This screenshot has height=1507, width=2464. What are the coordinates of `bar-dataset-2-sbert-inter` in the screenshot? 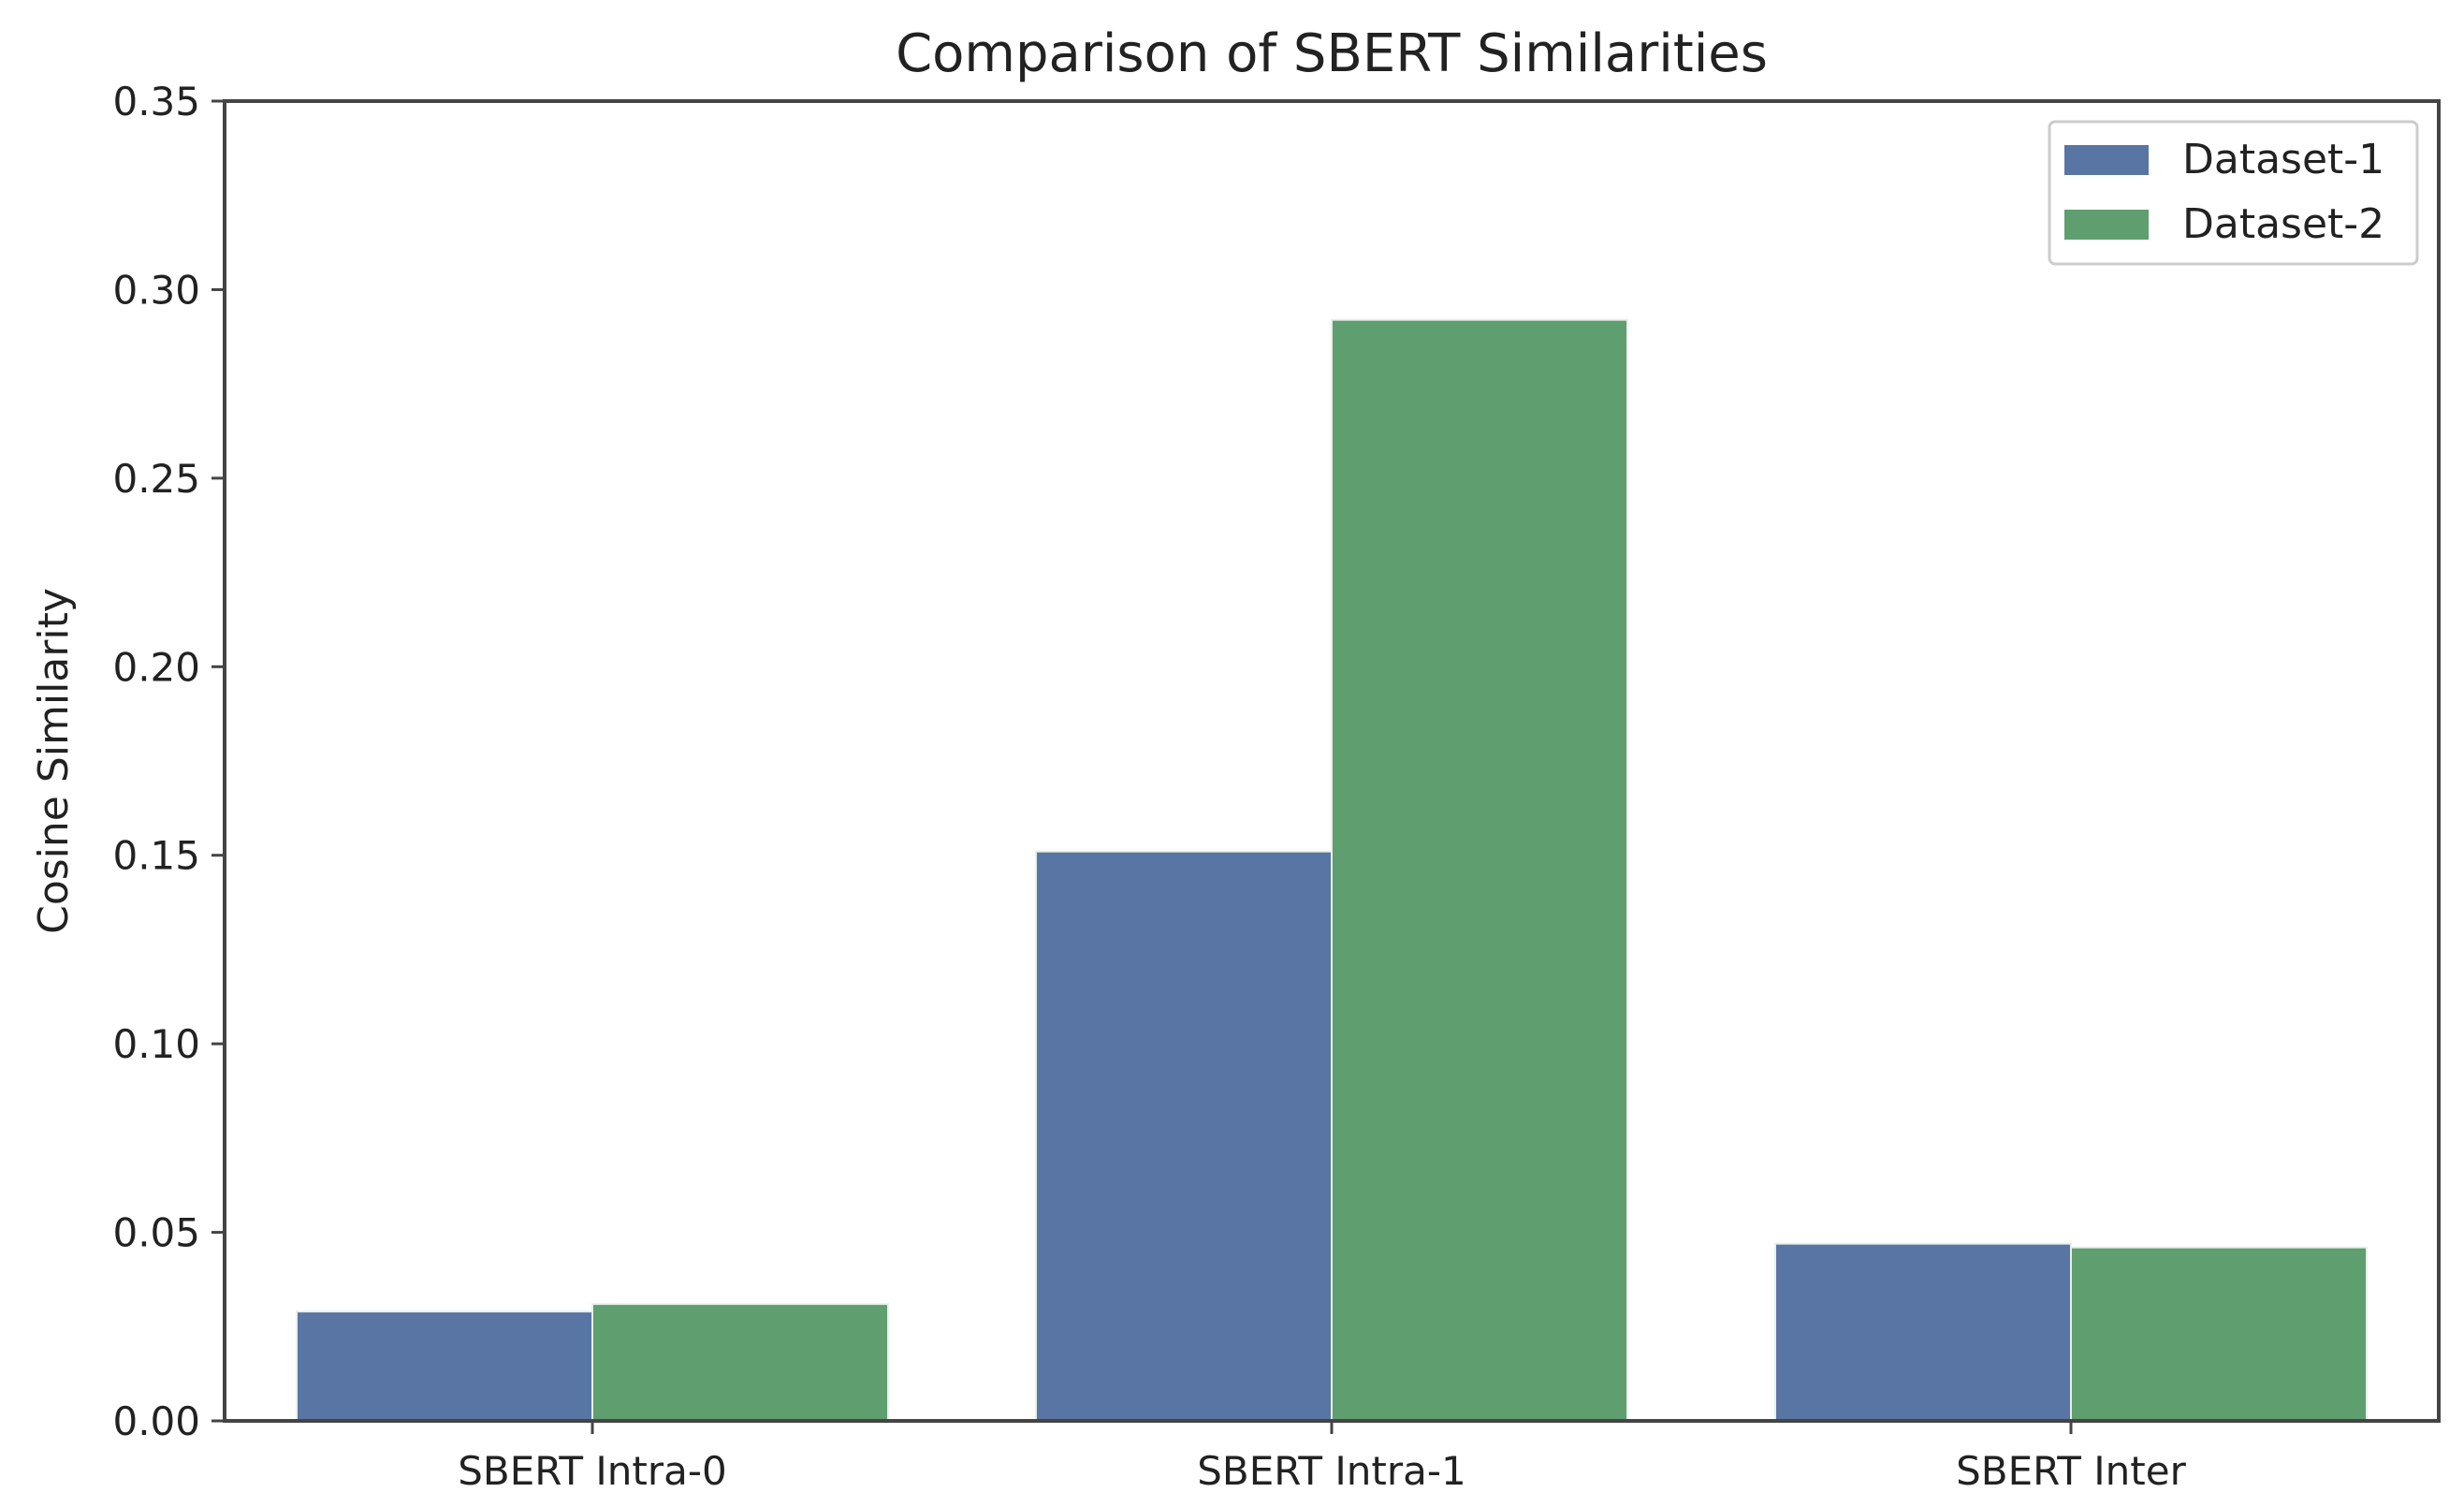 It's located at (2219, 1334).